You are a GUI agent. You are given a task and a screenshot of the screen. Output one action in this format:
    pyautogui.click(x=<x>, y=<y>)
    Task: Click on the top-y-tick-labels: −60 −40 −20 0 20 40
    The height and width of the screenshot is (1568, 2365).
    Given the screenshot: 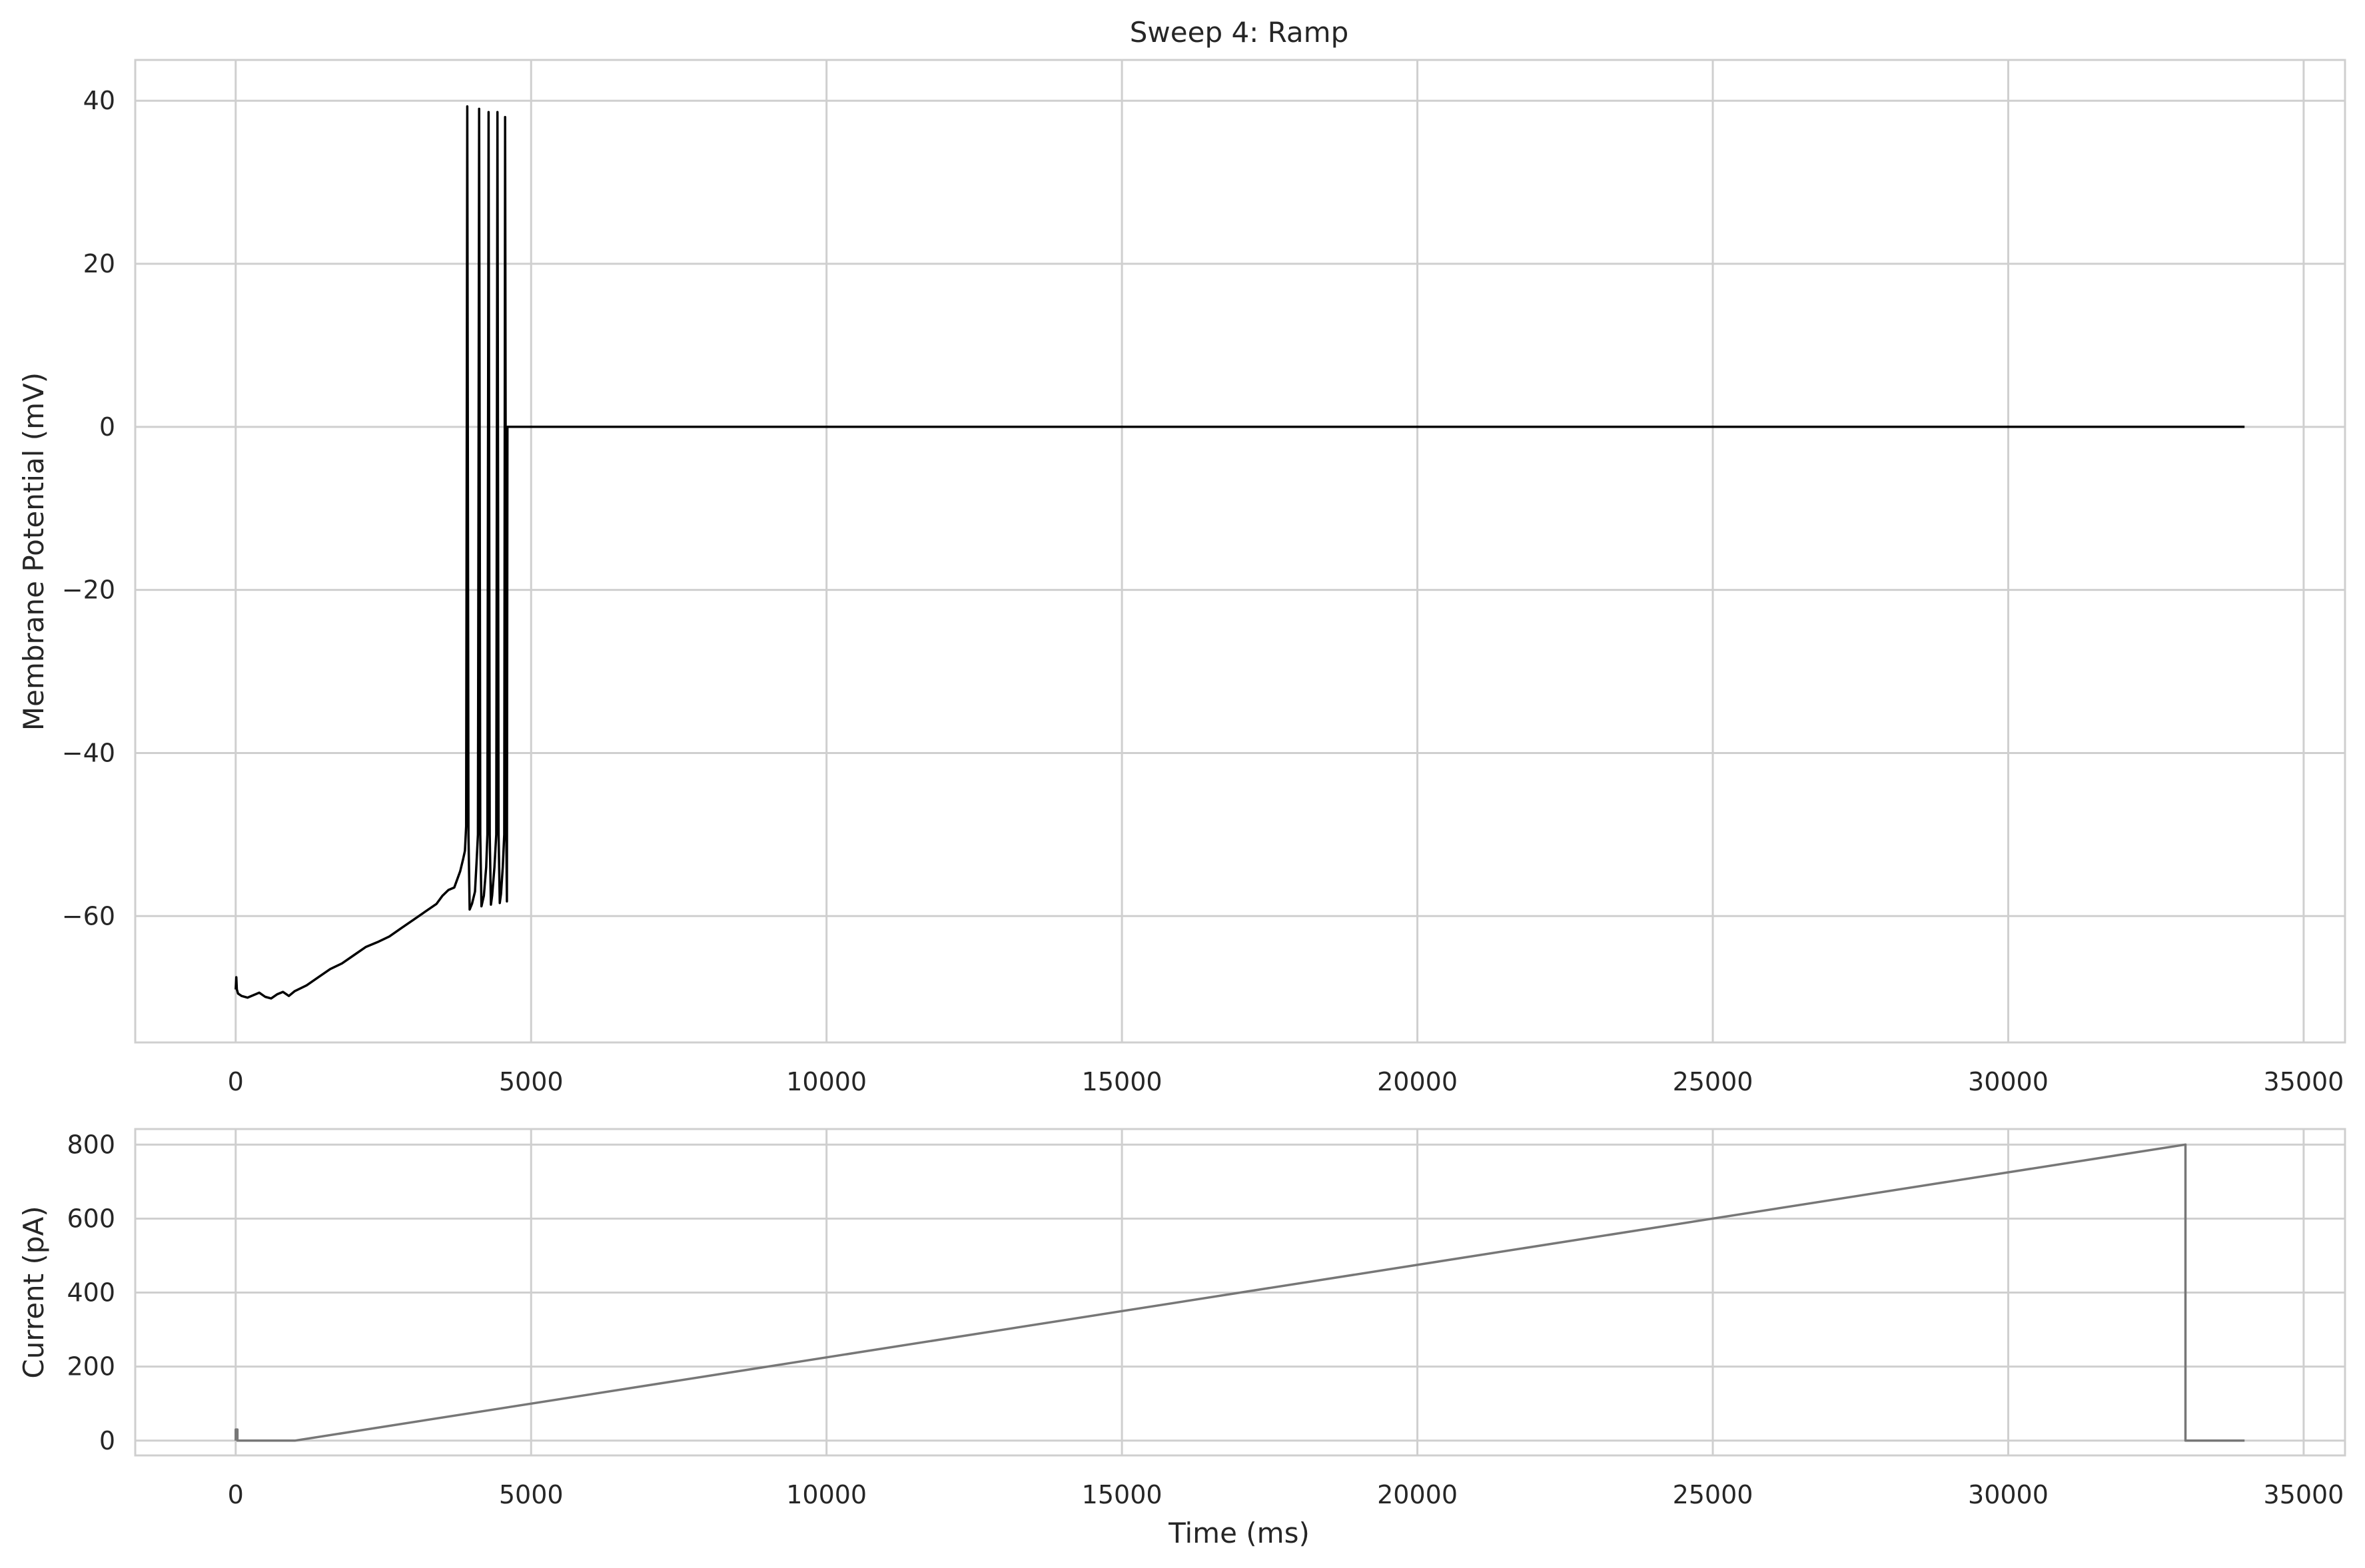 What is the action you would take?
    pyautogui.click(x=88, y=508)
    